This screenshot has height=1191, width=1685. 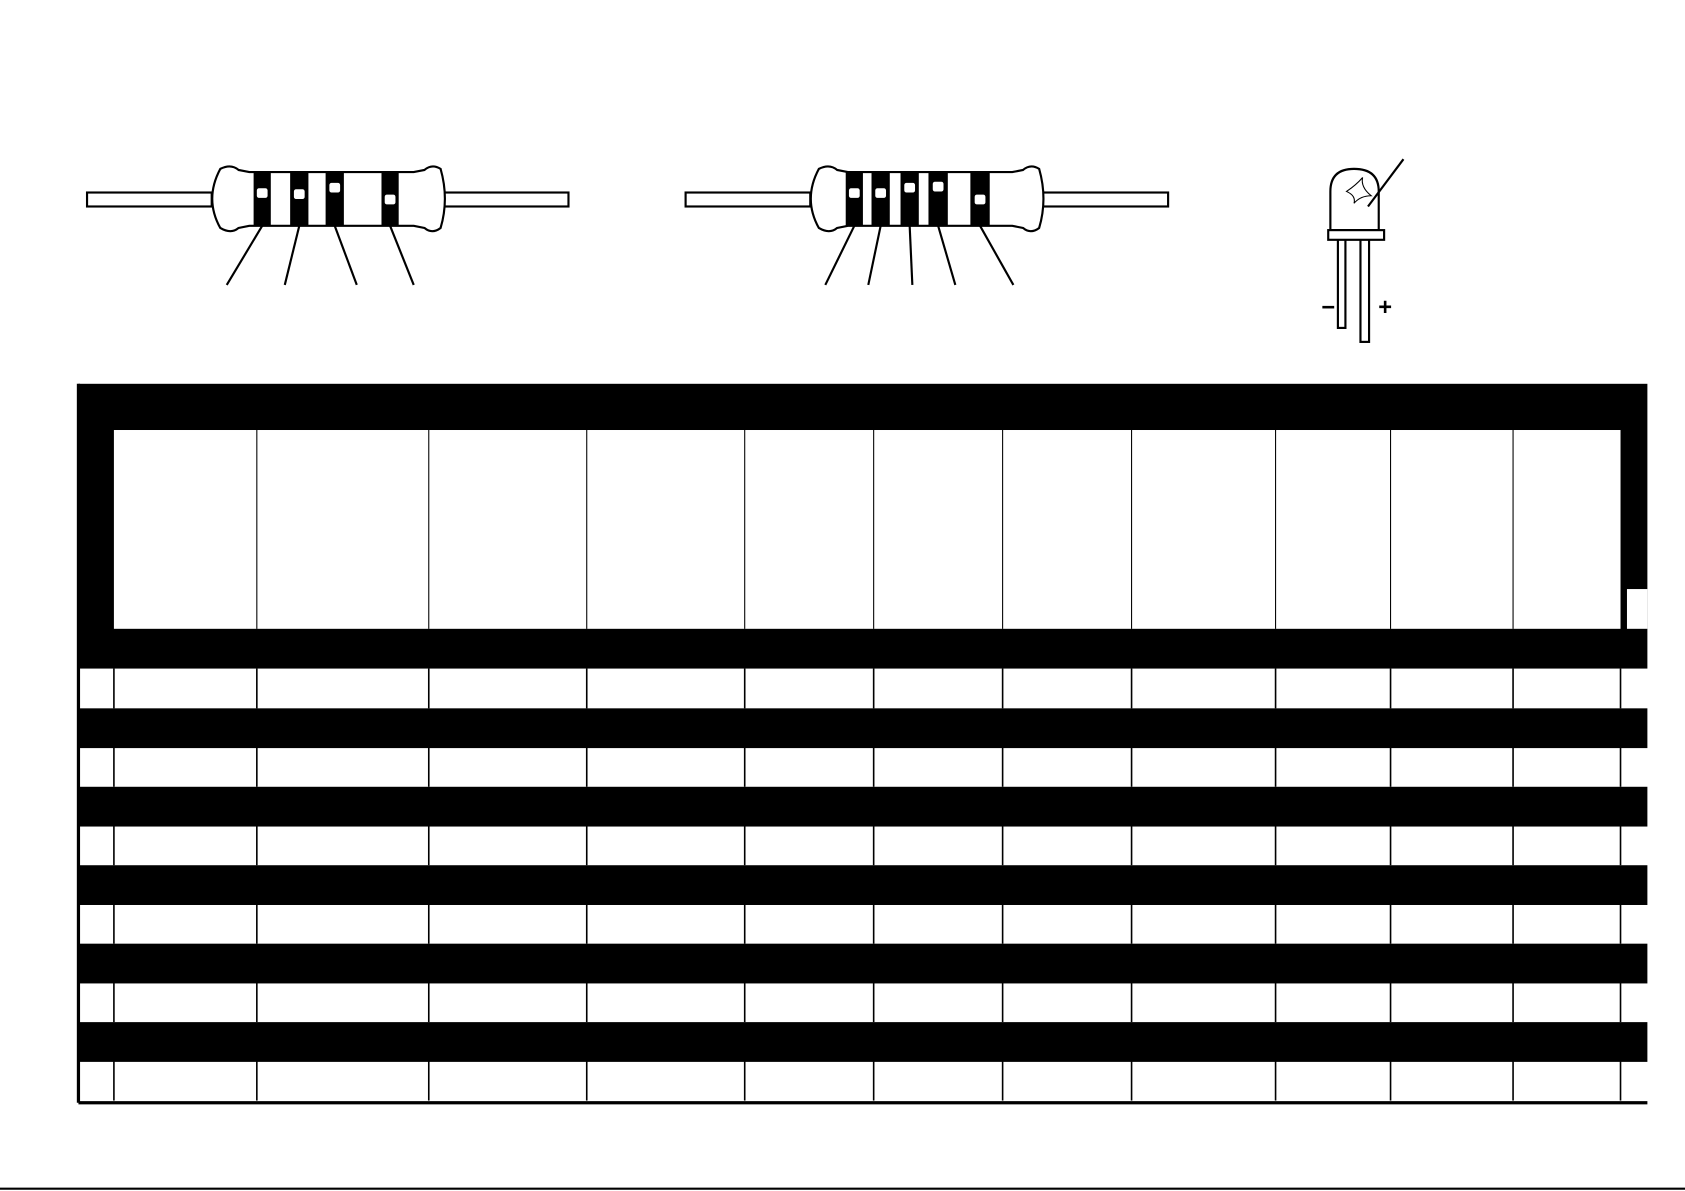 I want to click on led: − +, so click(x=1363, y=250).